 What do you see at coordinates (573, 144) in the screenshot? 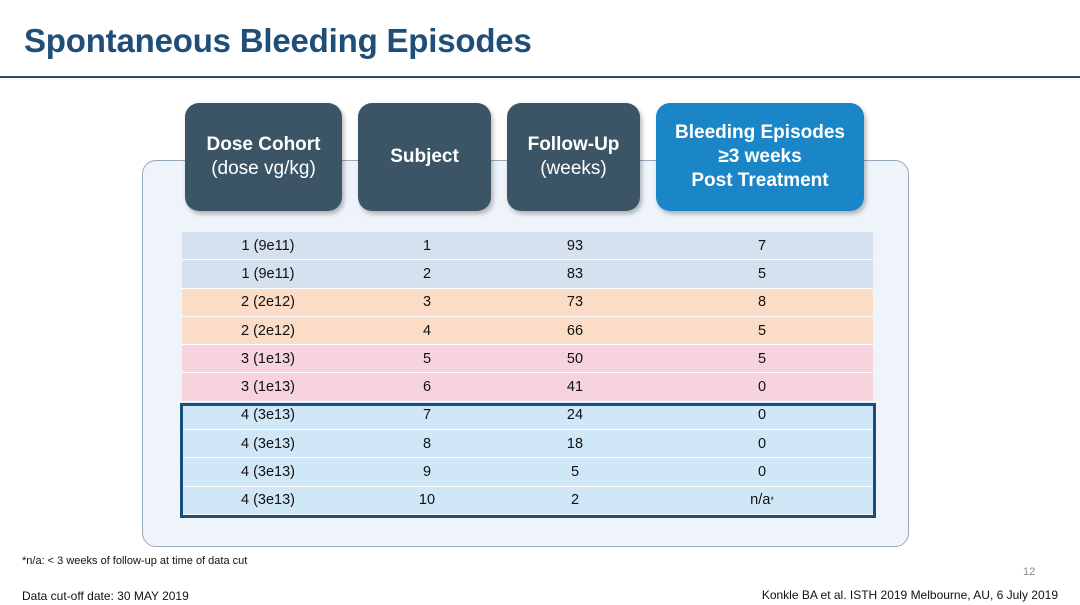
I see `header-follow-up-label: Follow-Up` at bounding box center [573, 144].